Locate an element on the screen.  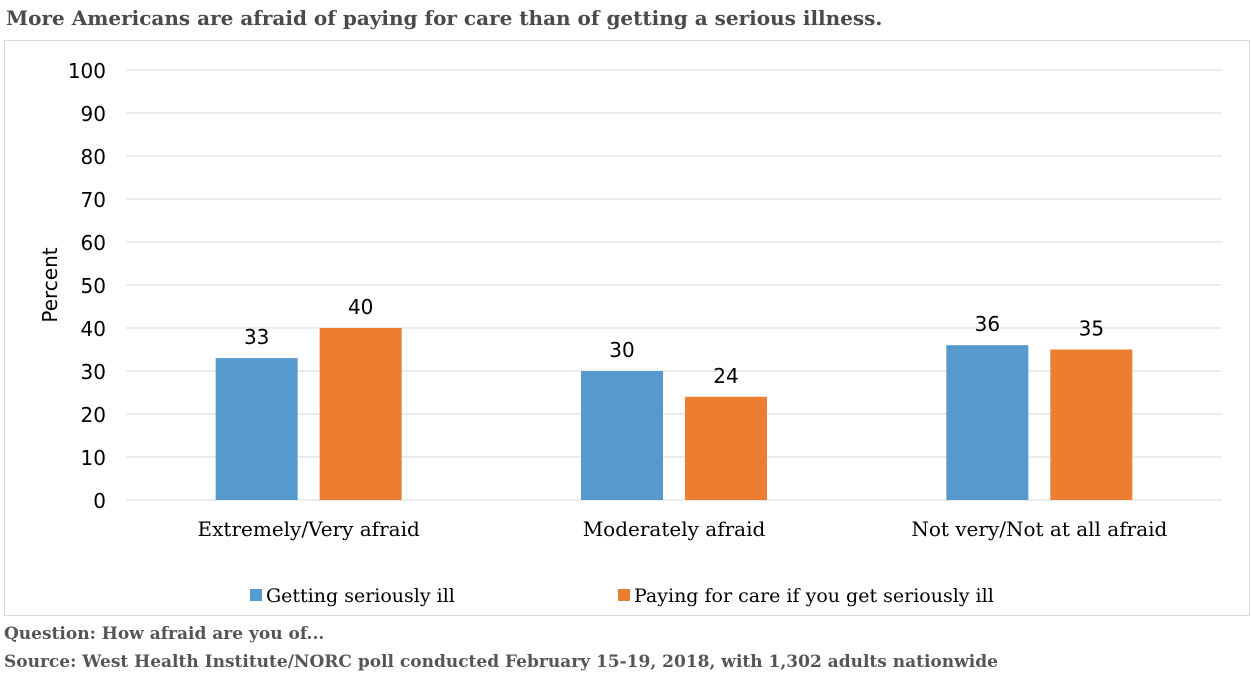
y-tick-label: 100 is located at coordinates (87, 71).